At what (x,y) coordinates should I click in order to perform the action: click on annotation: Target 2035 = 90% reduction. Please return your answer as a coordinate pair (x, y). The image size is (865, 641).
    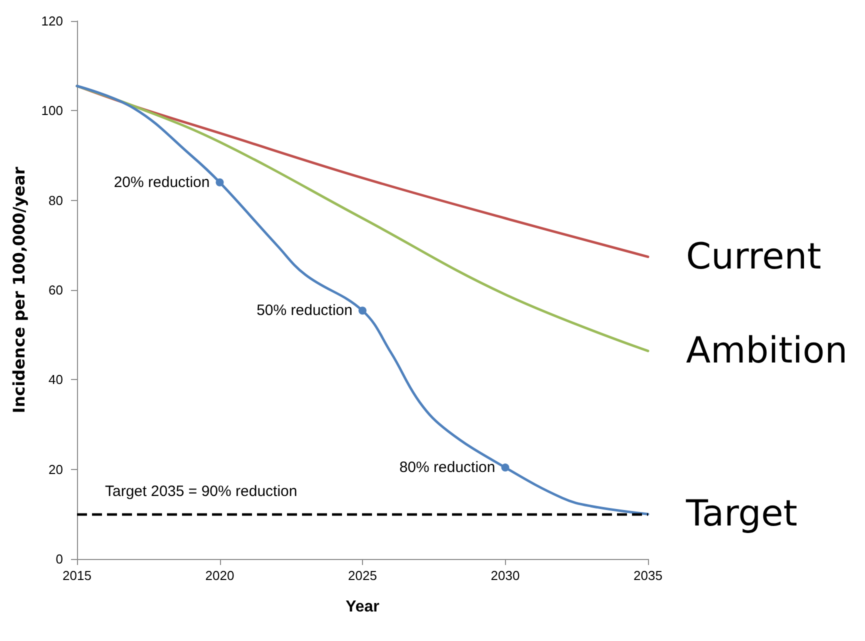
    Looking at the image, I should click on (201, 491).